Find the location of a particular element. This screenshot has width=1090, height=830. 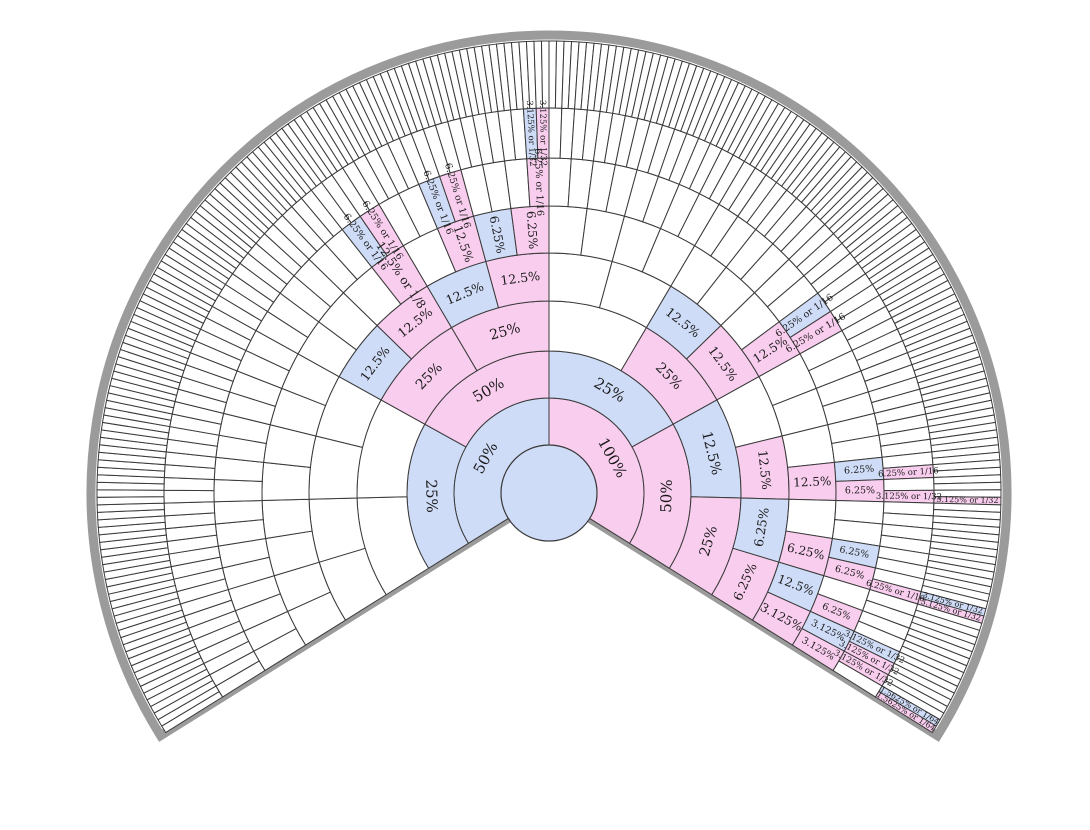

root-person-circle is located at coordinates (549, 493).